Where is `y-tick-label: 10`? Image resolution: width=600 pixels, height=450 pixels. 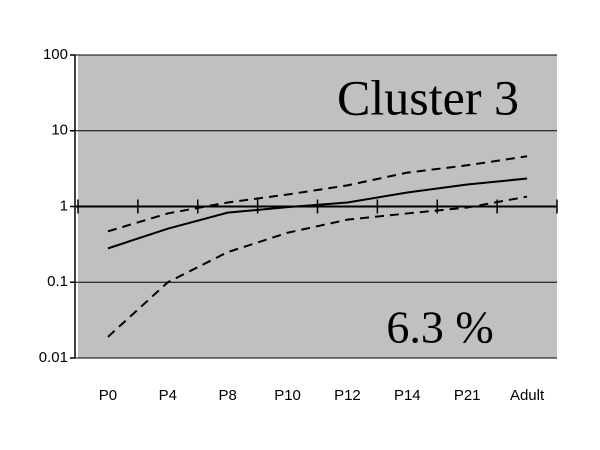 y-tick-label: 10 is located at coordinates (59, 130).